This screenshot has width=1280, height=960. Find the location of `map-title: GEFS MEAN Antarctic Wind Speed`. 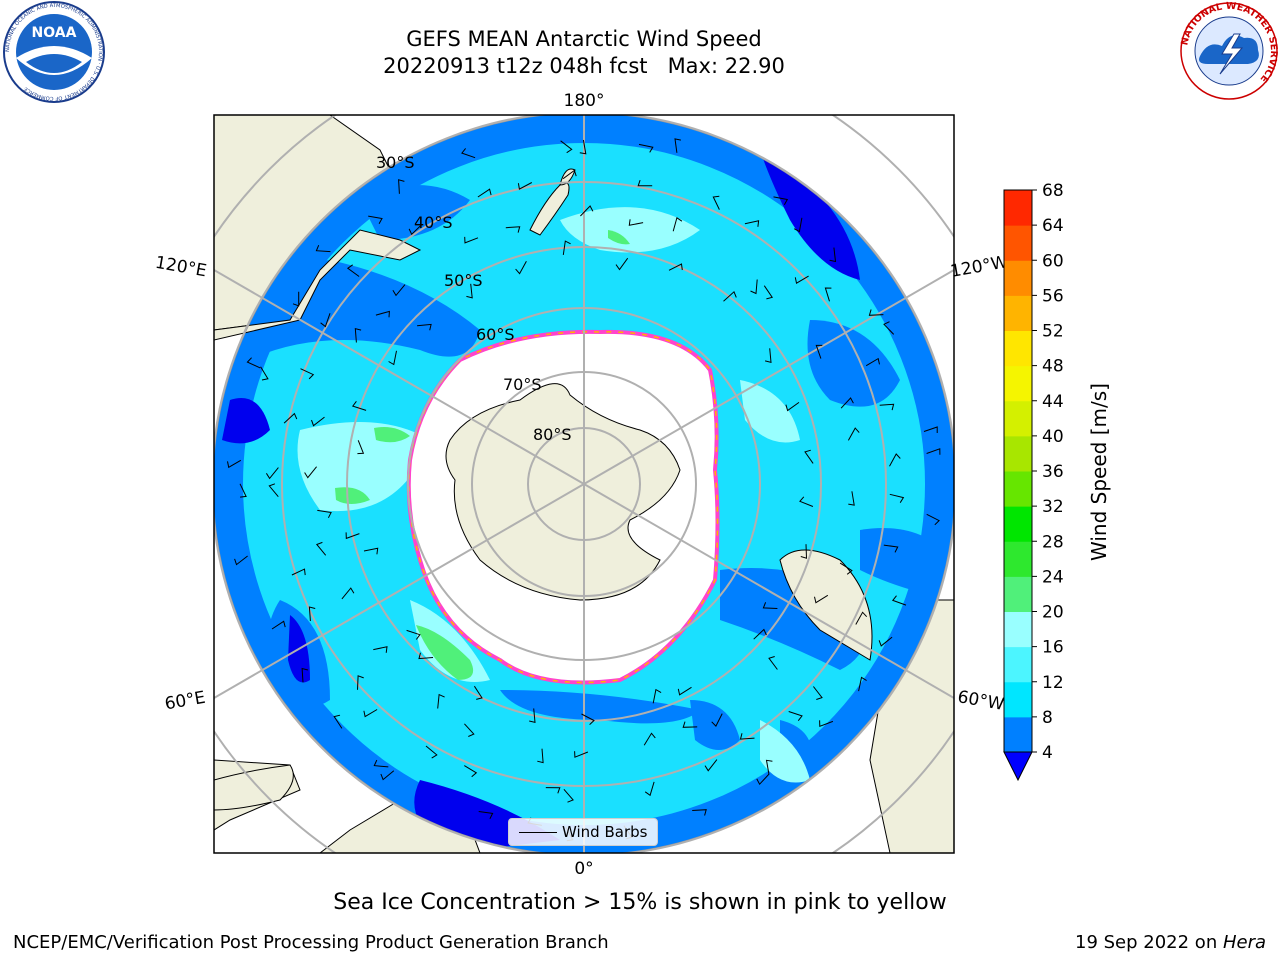

map-title: GEFS MEAN Antarctic Wind Speed is located at coordinates (584, 39).